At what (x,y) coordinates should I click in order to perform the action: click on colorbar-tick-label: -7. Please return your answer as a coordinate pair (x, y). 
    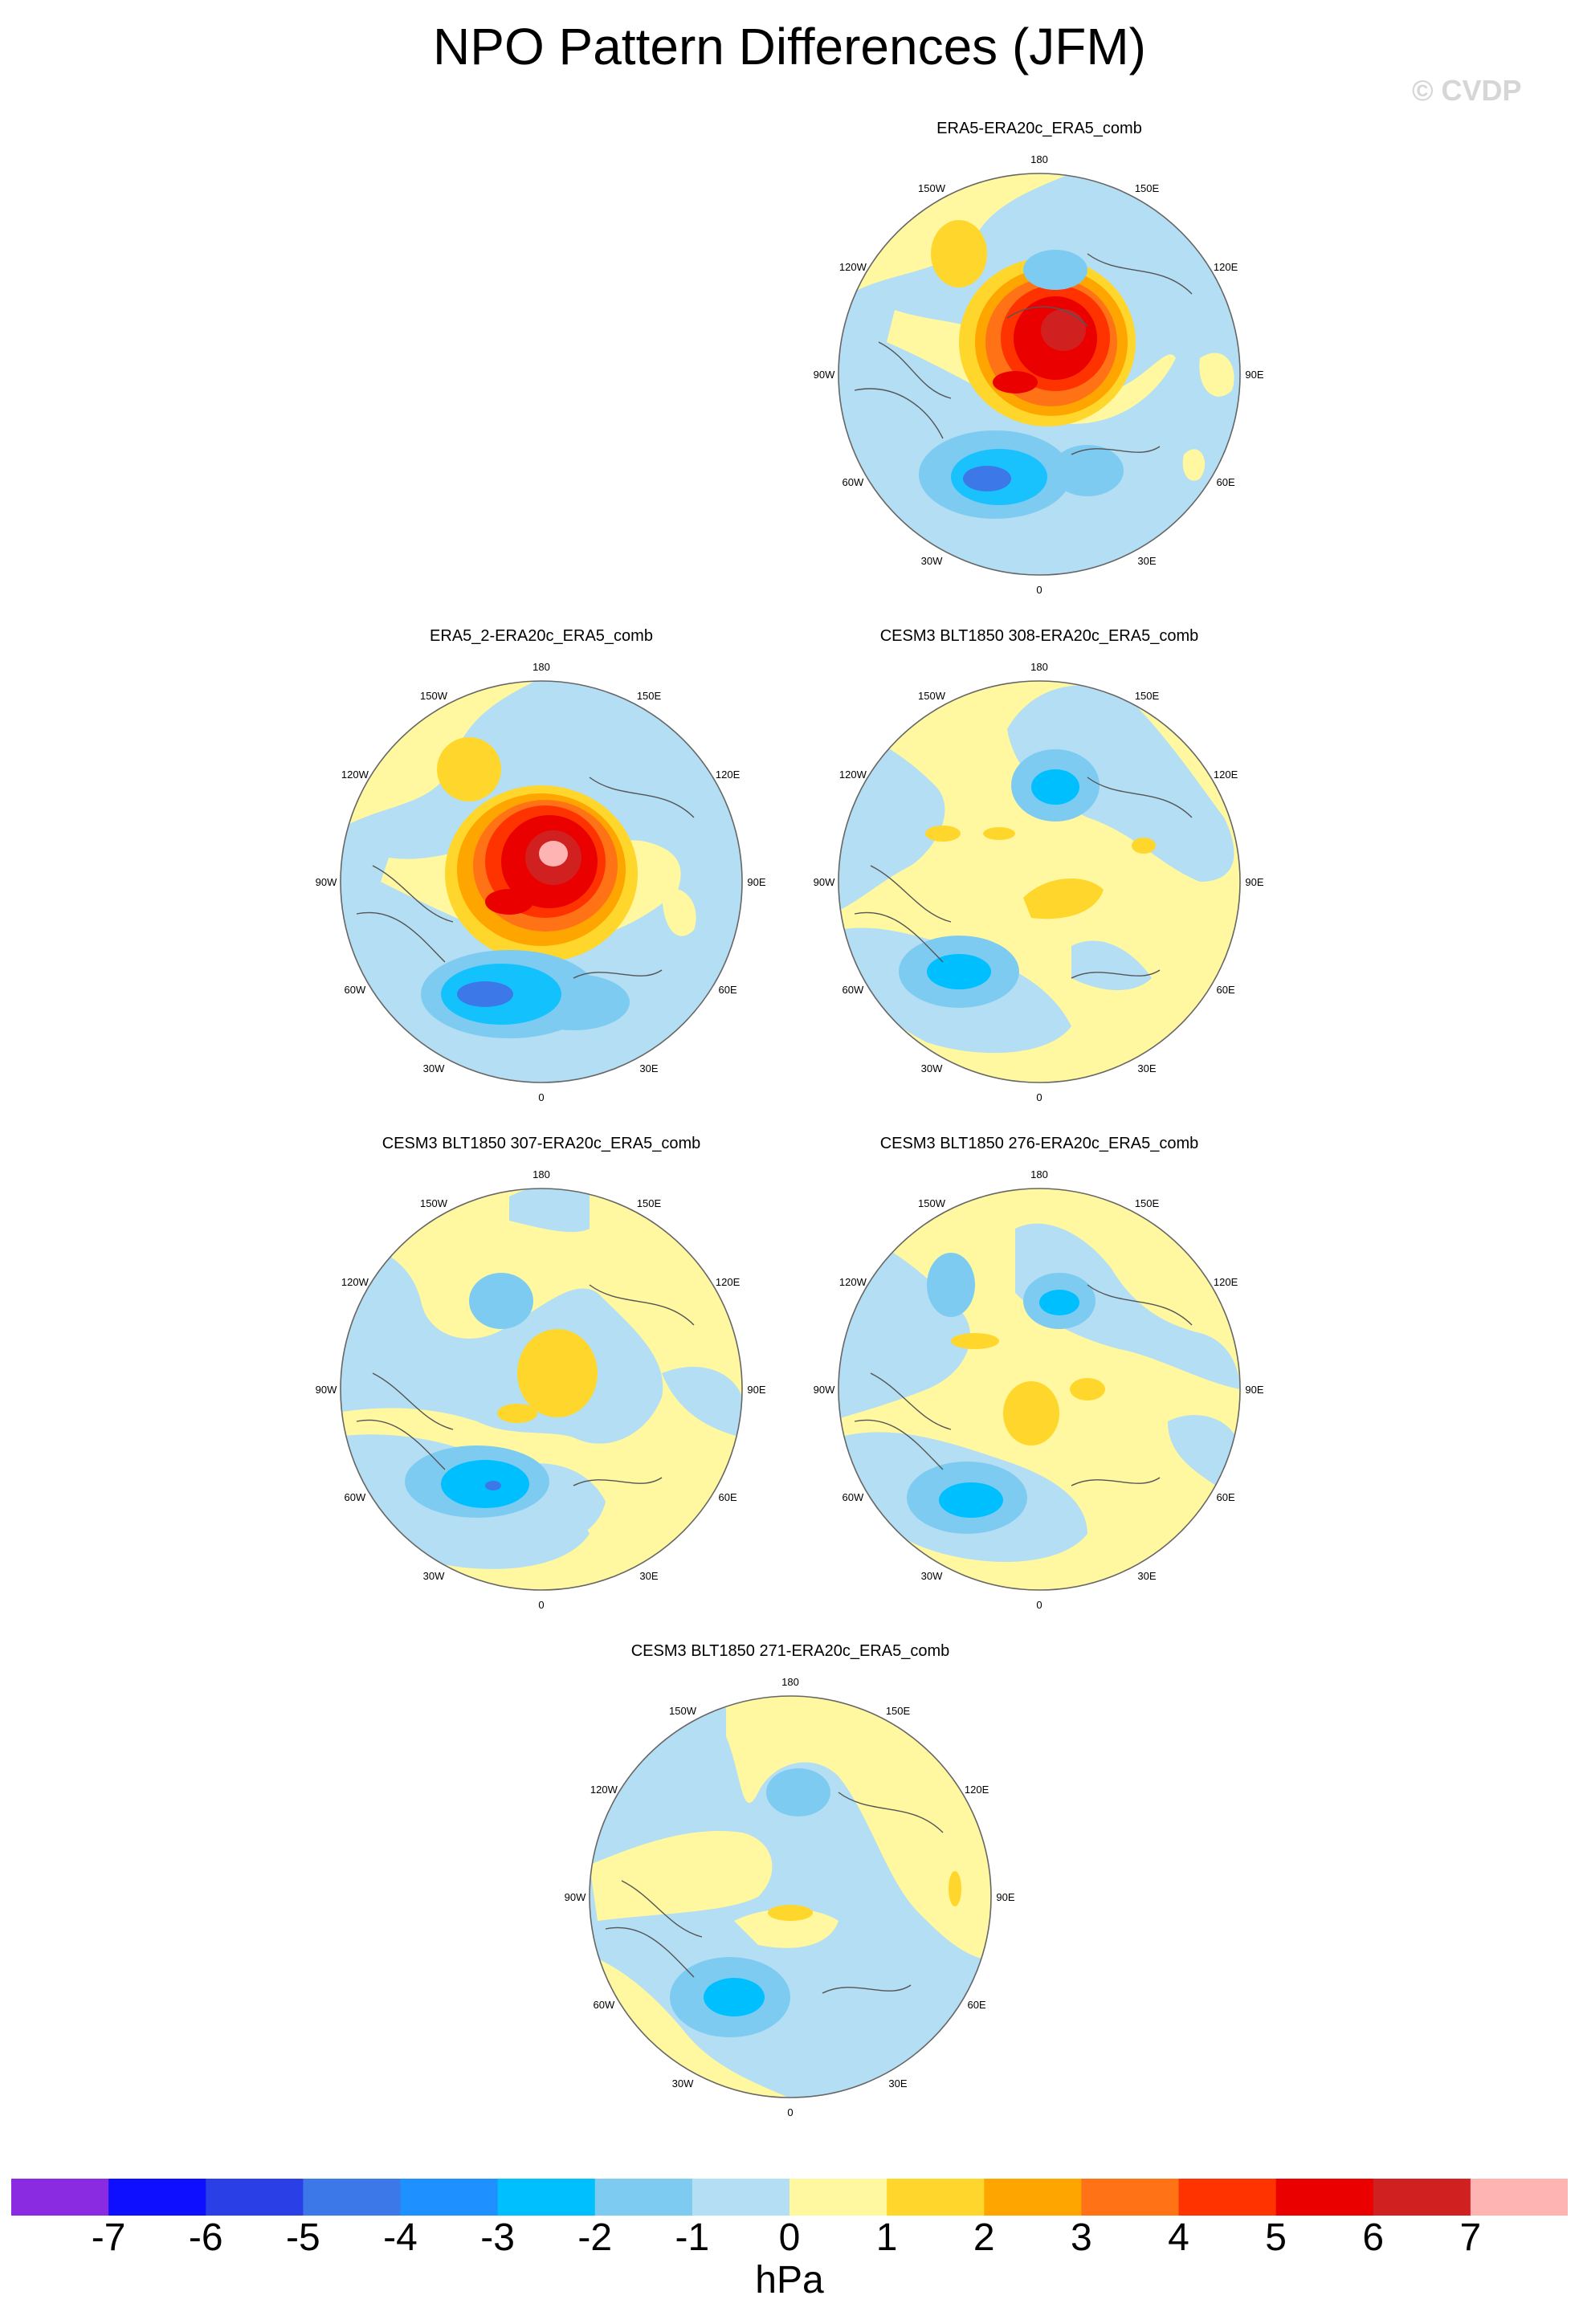
    Looking at the image, I should click on (108, 2237).